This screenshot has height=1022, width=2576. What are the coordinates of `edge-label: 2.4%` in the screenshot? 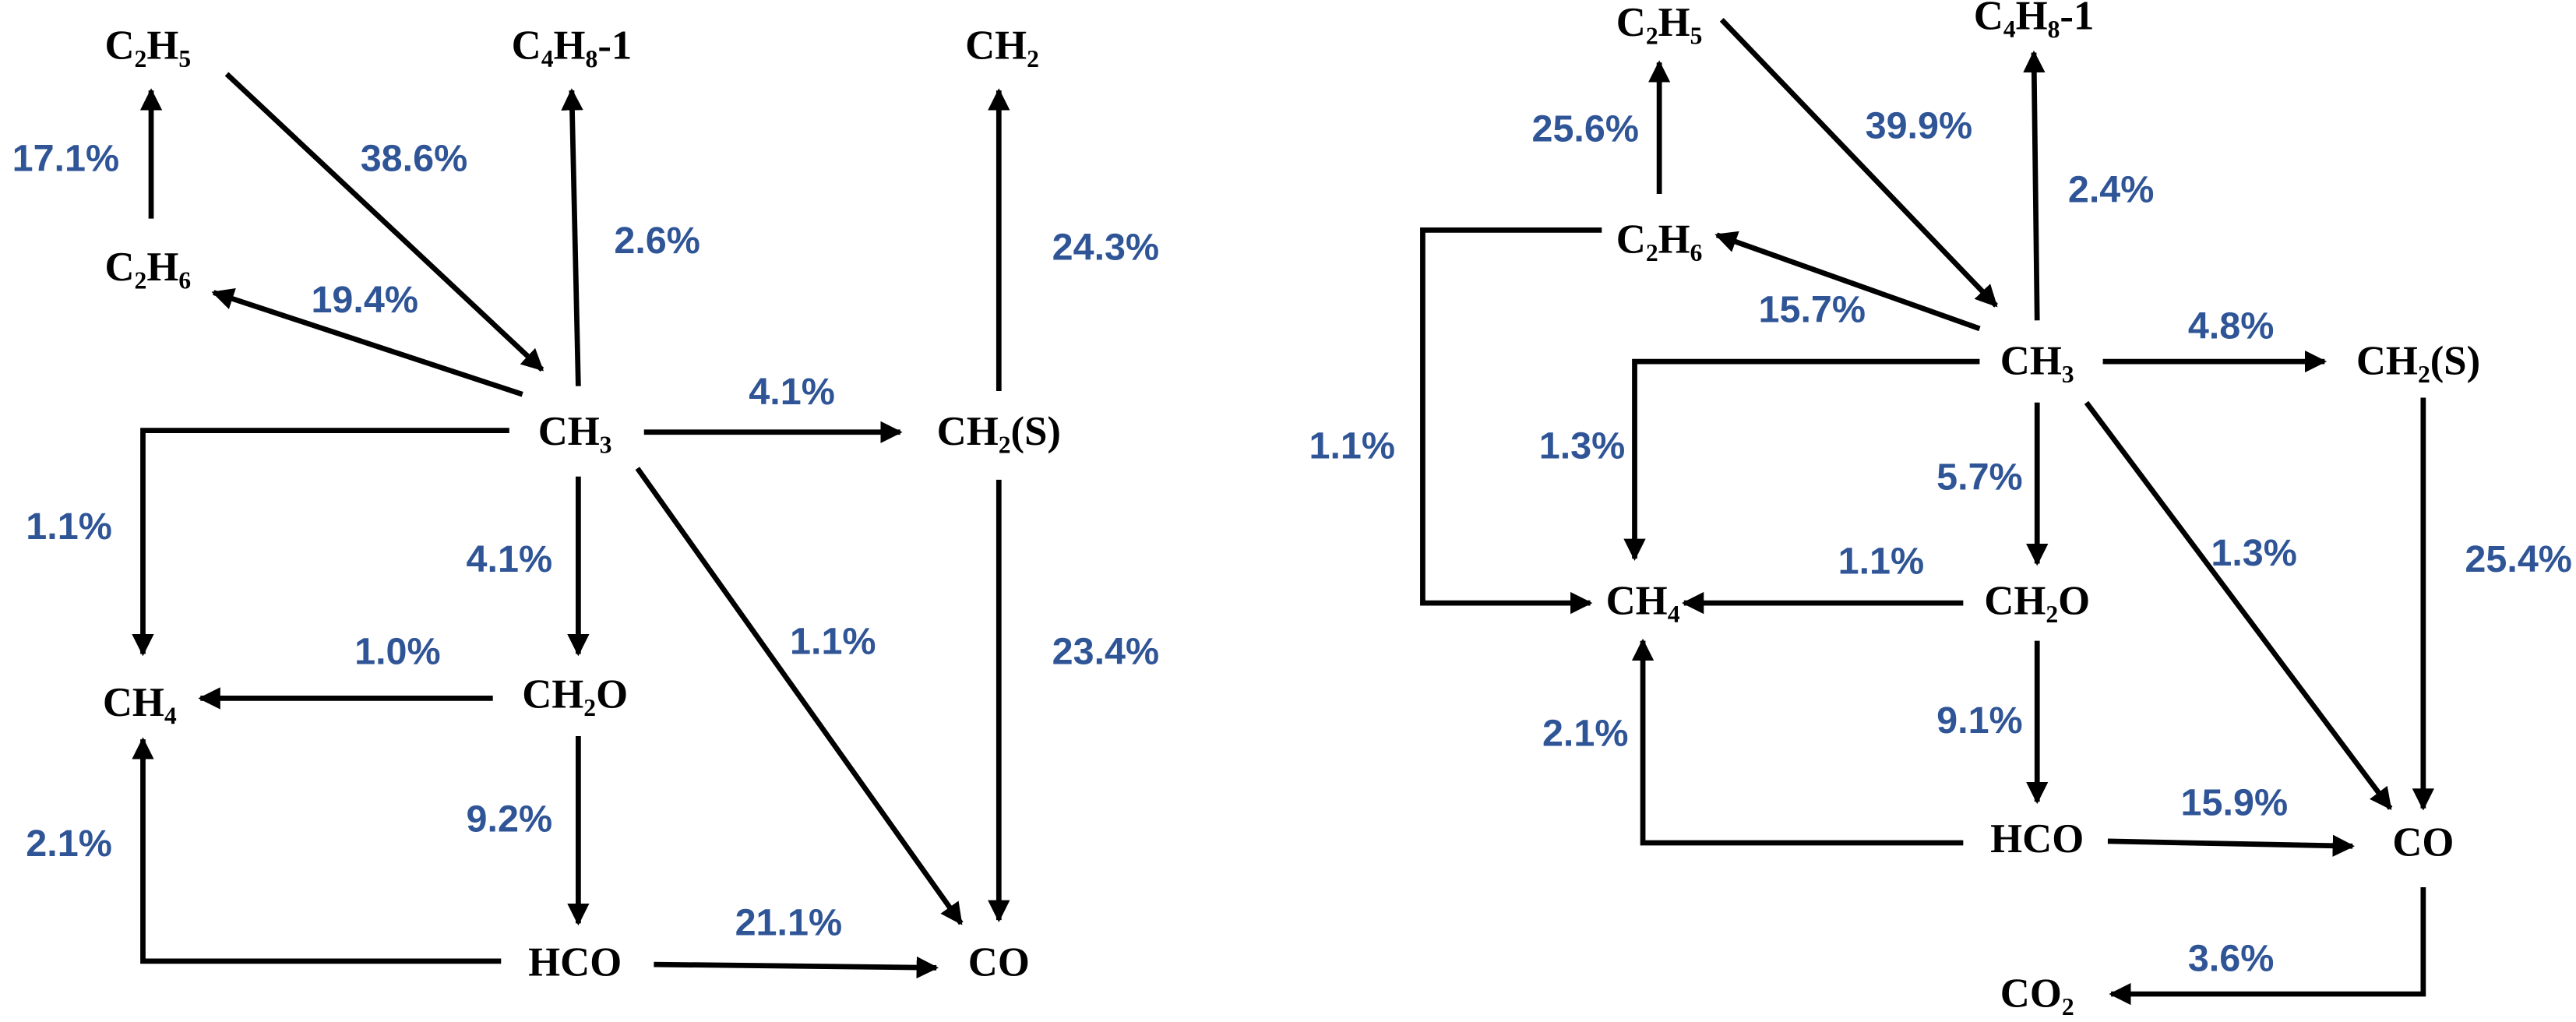 It's located at (2111, 190).